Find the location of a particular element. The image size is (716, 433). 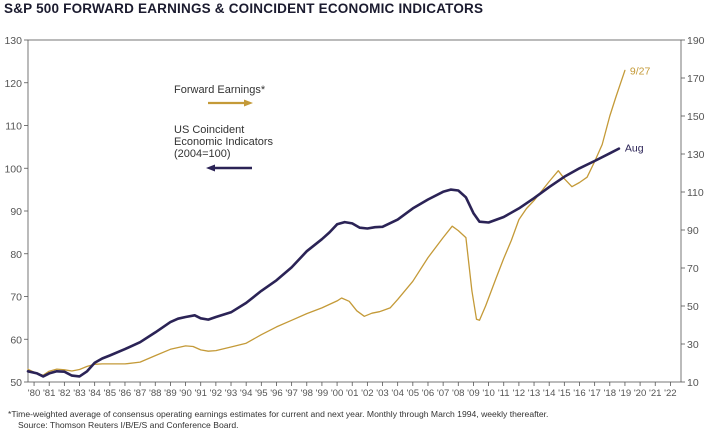

x-tick-label-22: '02 is located at coordinates (367, 393).